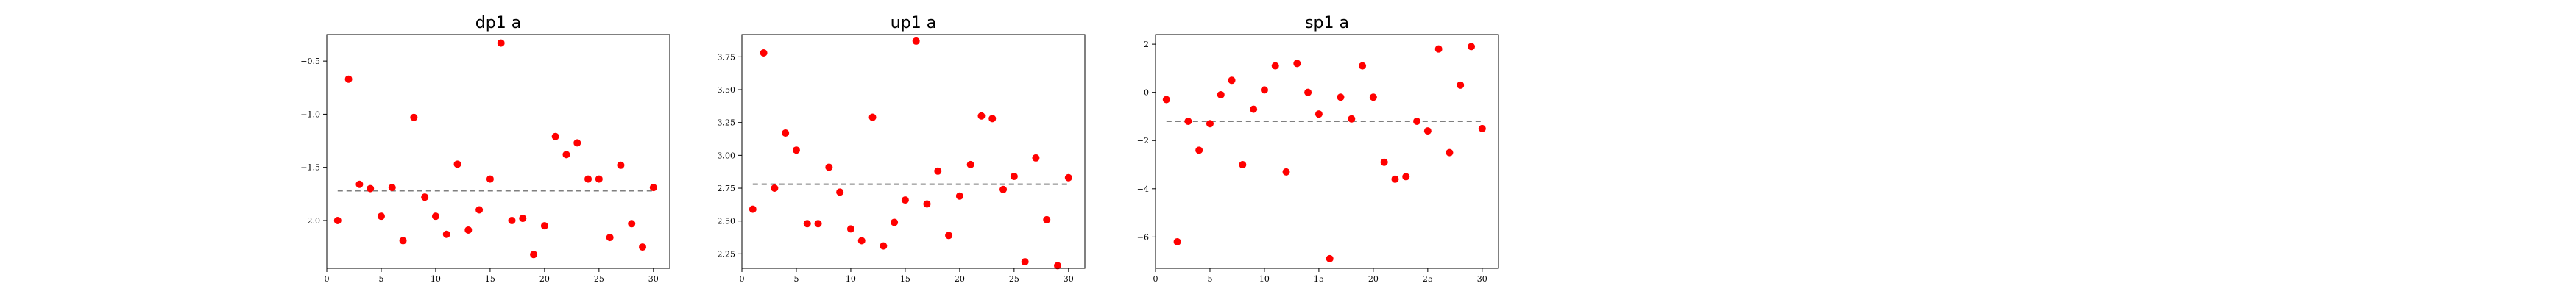  I want to click on y-tick-label: 2.50, so click(727, 221).